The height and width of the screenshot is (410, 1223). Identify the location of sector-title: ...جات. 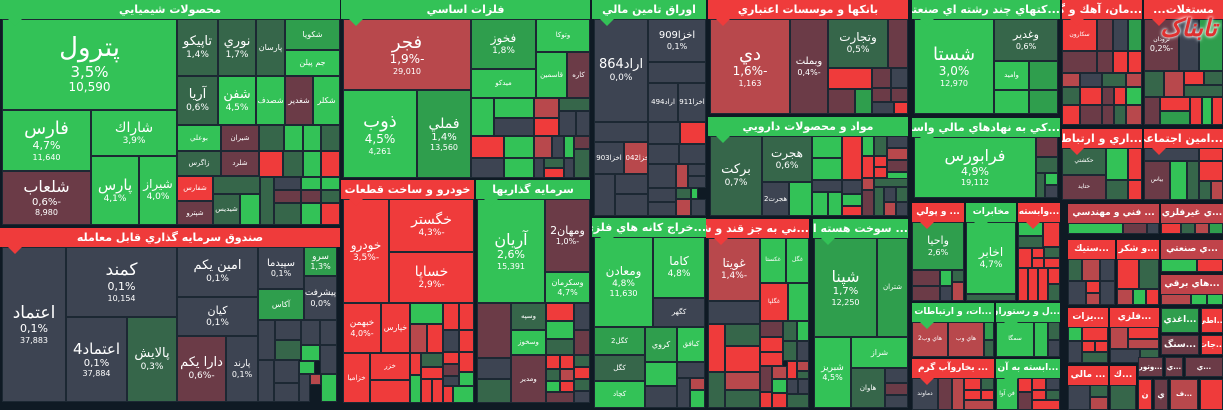
(1212, 345).